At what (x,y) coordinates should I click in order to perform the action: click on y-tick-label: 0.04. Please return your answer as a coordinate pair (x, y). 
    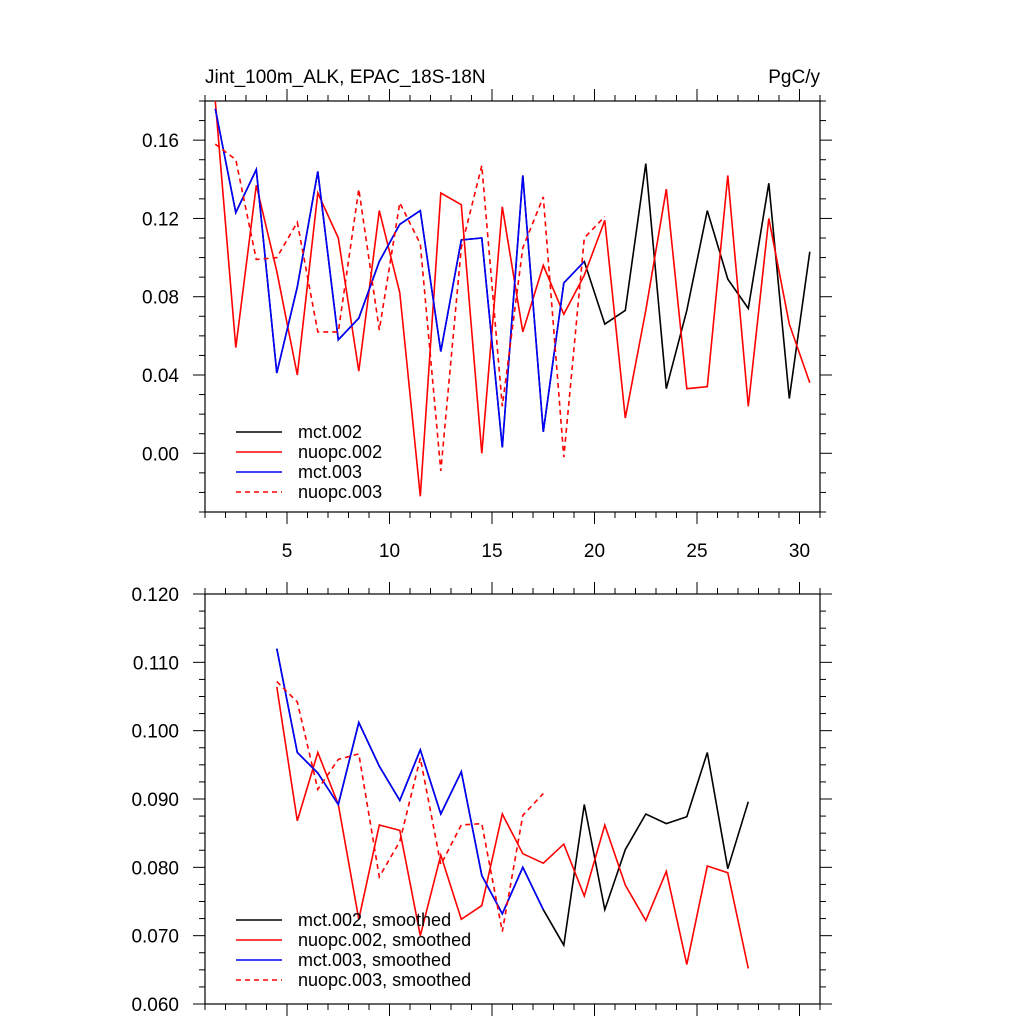
    Looking at the image, I should click on (160, 376).